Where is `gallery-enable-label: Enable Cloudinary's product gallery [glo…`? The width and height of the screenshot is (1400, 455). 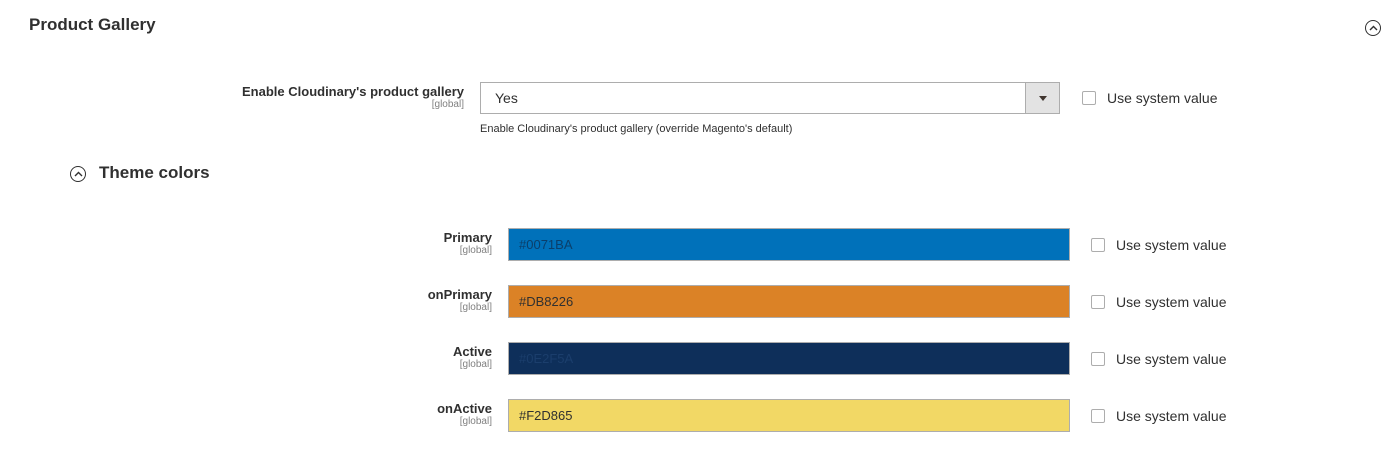 gallery-enable-label: Enable Cloudinary's product gallery [glo… is located at coordinates (353, 97).